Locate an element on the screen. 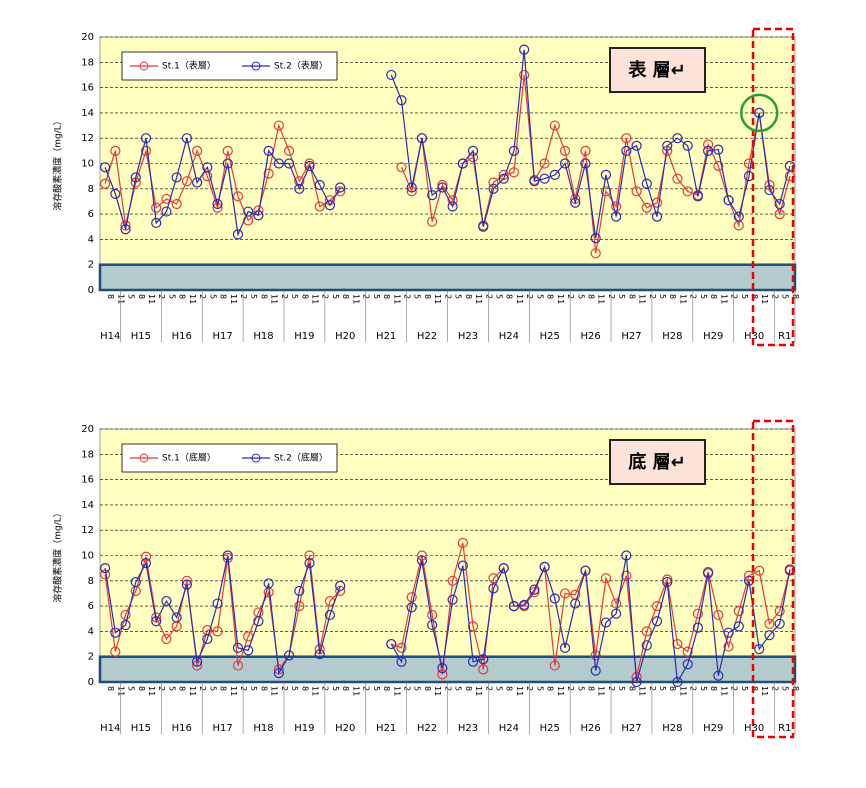  x-group-label: H18 is located at coordinates (263, 728).